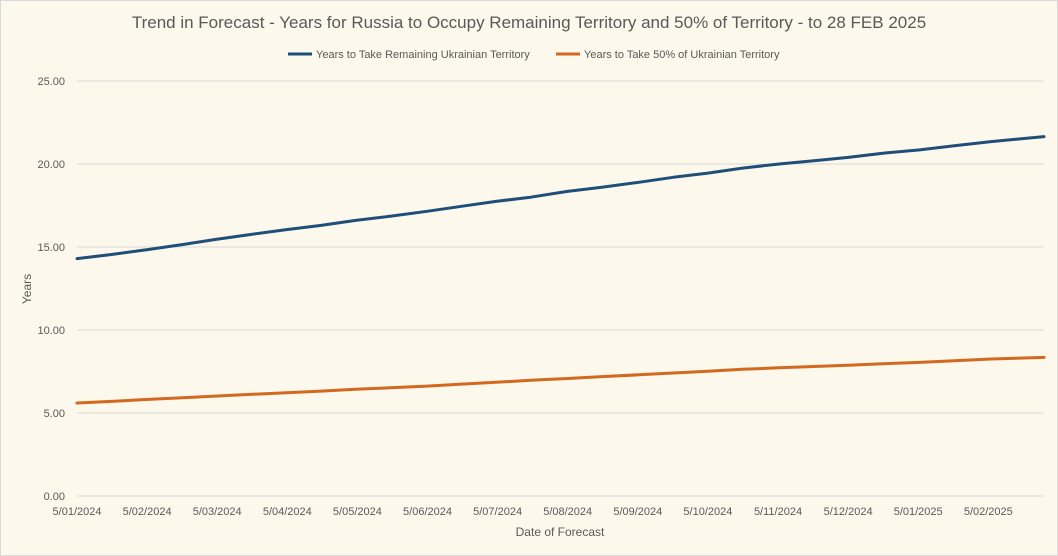 Image resolution: width=1058 pixels, height=556 pixels. What do you see at coordinates (560, 532) in the screenshot?
I see `x-axis-title: Date of Forecast` at bounding box center [560, 532].